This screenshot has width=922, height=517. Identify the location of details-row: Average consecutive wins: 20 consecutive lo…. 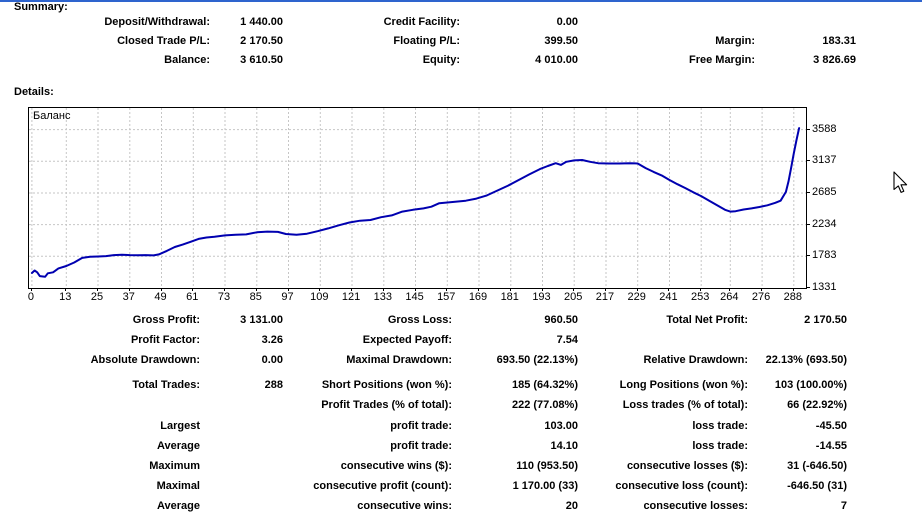
(461, 508).